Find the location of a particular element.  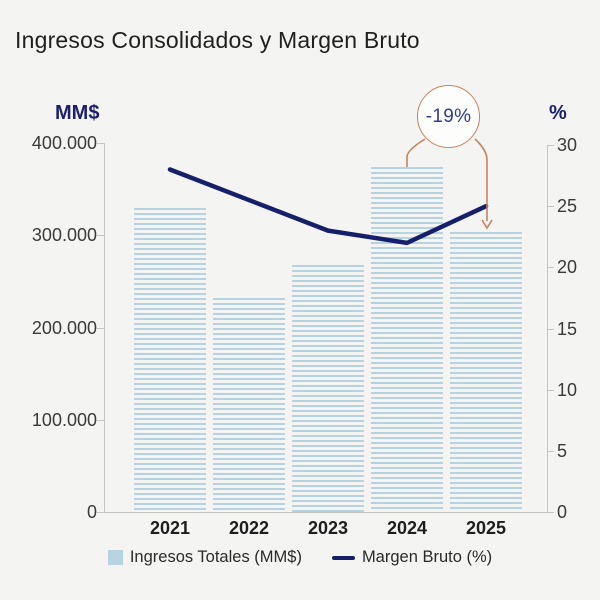

annotation-connector-right is located at coordinates (481, 179).